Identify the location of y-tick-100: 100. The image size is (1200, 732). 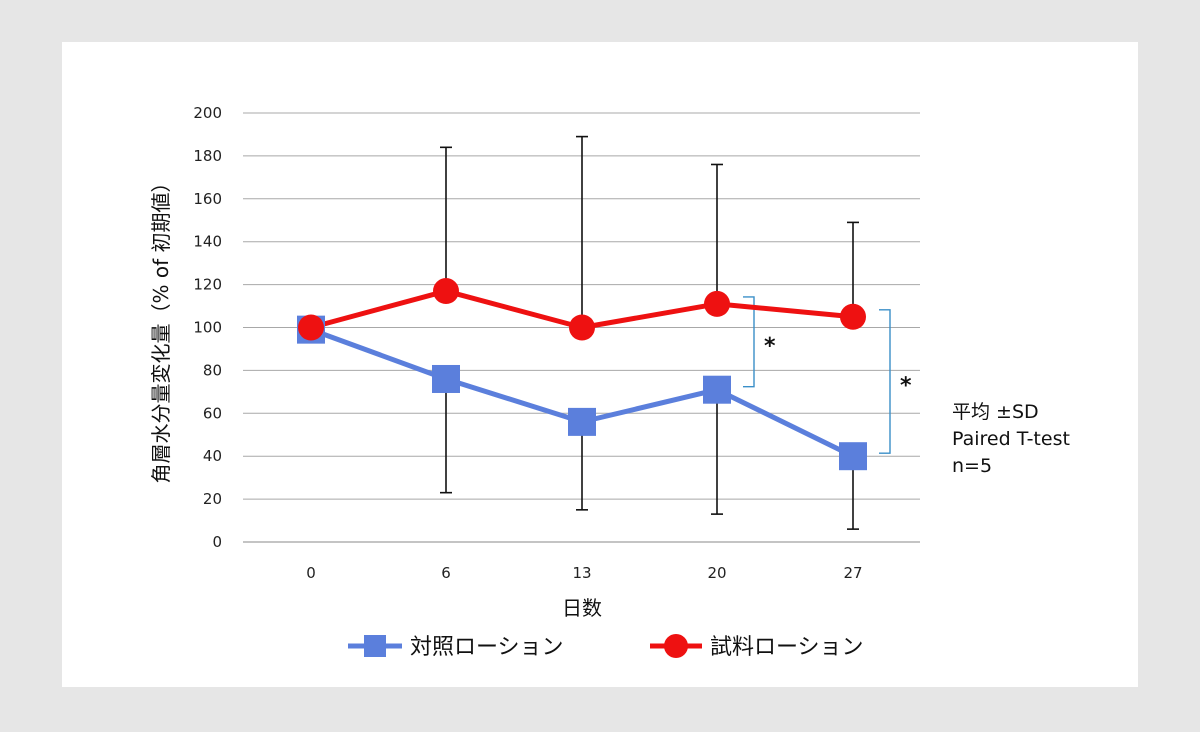
(207, 328).